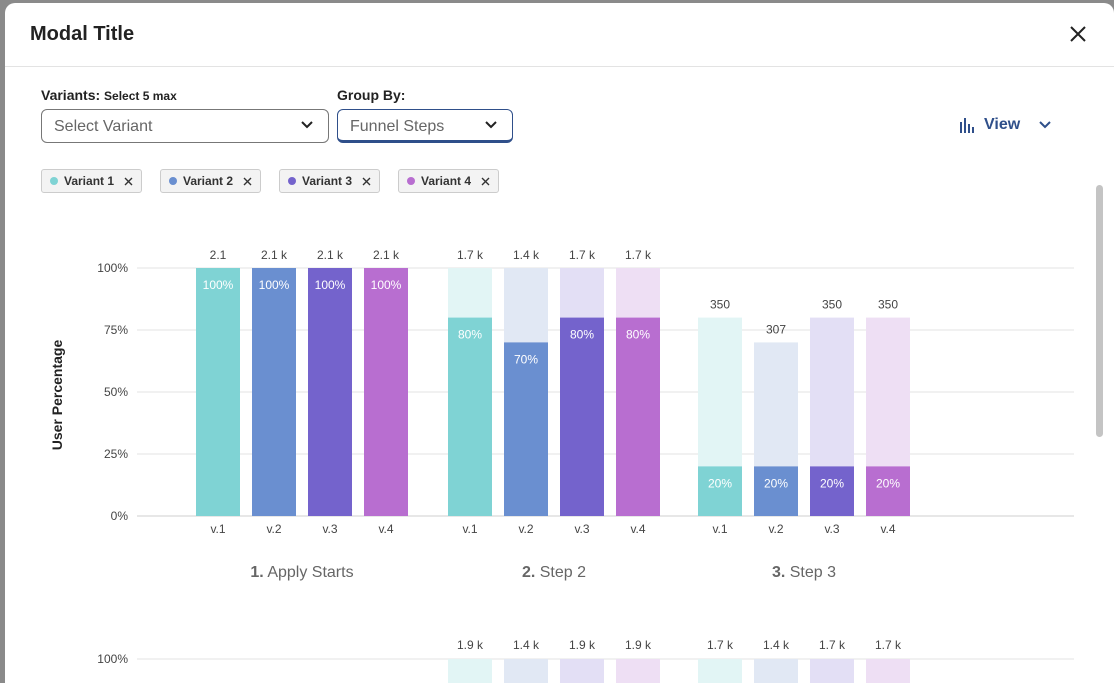 Image resolution: width=1114 pixels, height=683 pixels. Describe the element at coordinates (309, 572) in the screenshot. I see `group-name: Apply Starts` at that location.